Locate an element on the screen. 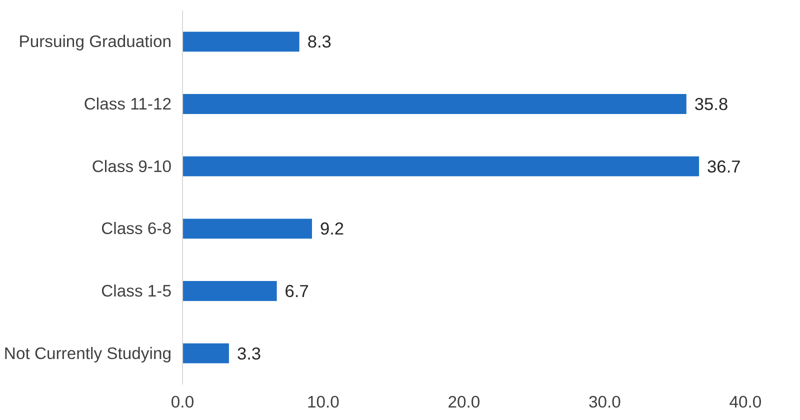 Image resolution: width=800 pixels, height=420 pixels. y-tick-label: Class 6-8 is located at coordinates (136, 228).